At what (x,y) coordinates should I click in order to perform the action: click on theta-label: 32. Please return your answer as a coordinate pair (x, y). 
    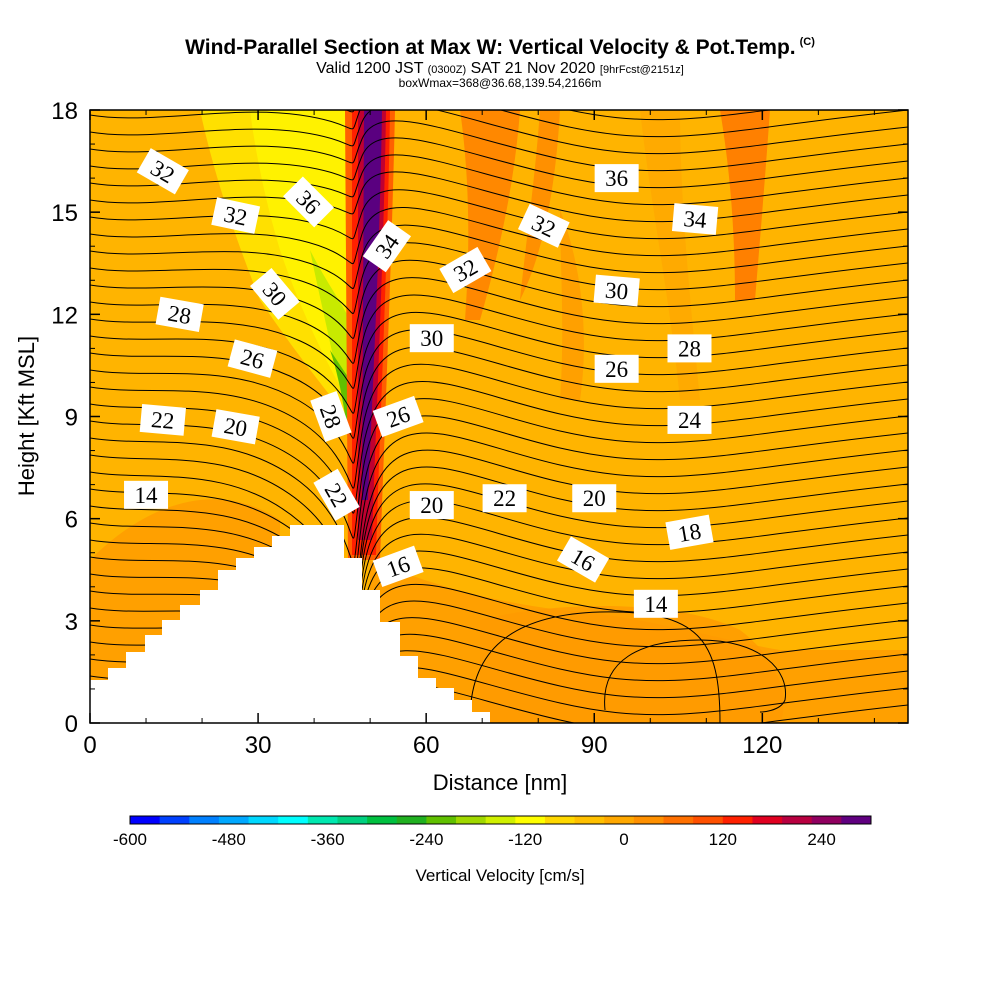
    Looking at the image, I should click on (543, 225).